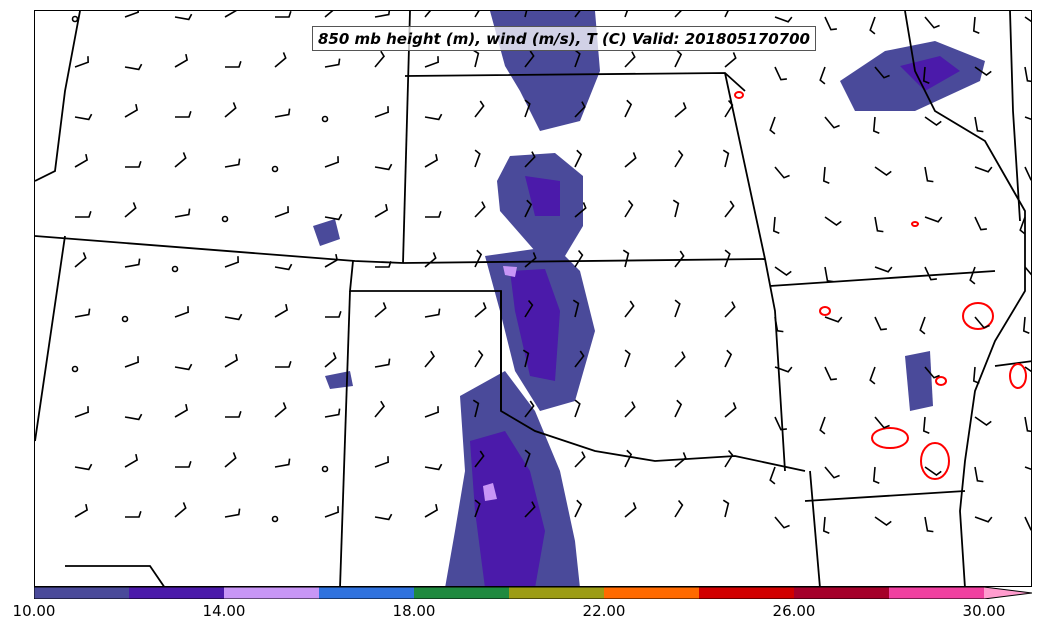 Image resolution: width=1041 pixels, height=633 pixels. Describe the element at coordinates (885, 496) in the screenshot. I see `boundary-ar-la` at that location.